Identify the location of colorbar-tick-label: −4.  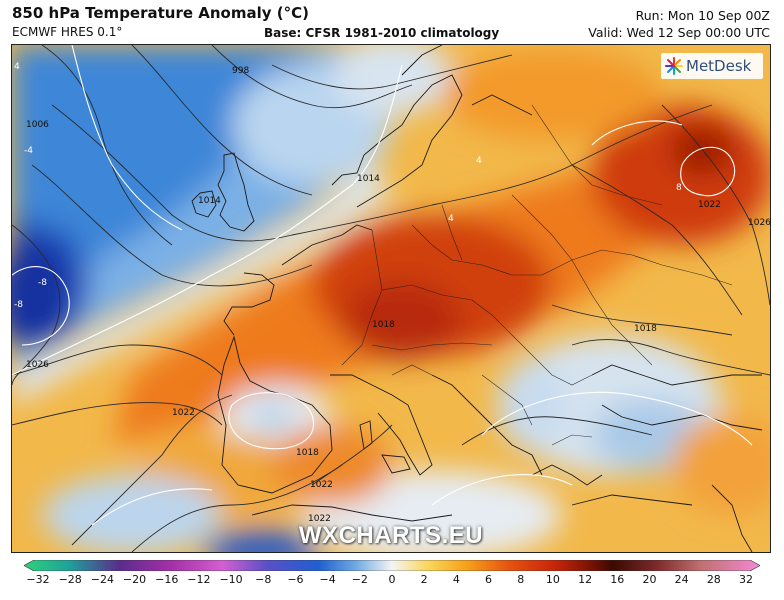
(327, 579).